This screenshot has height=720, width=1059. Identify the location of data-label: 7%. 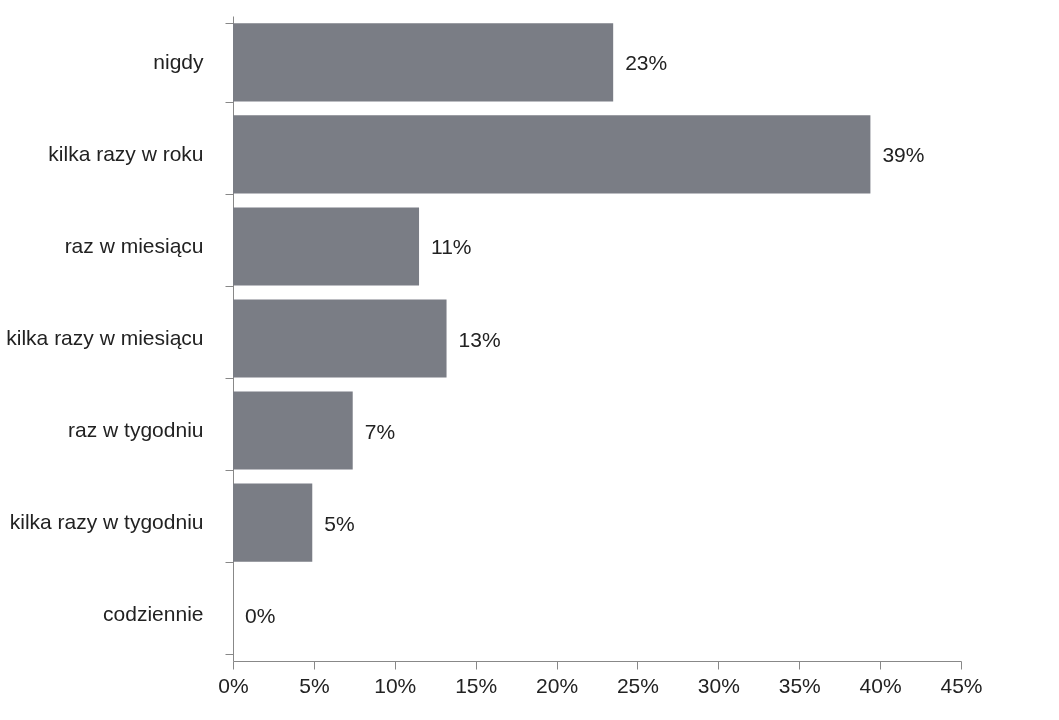
(380, 431).